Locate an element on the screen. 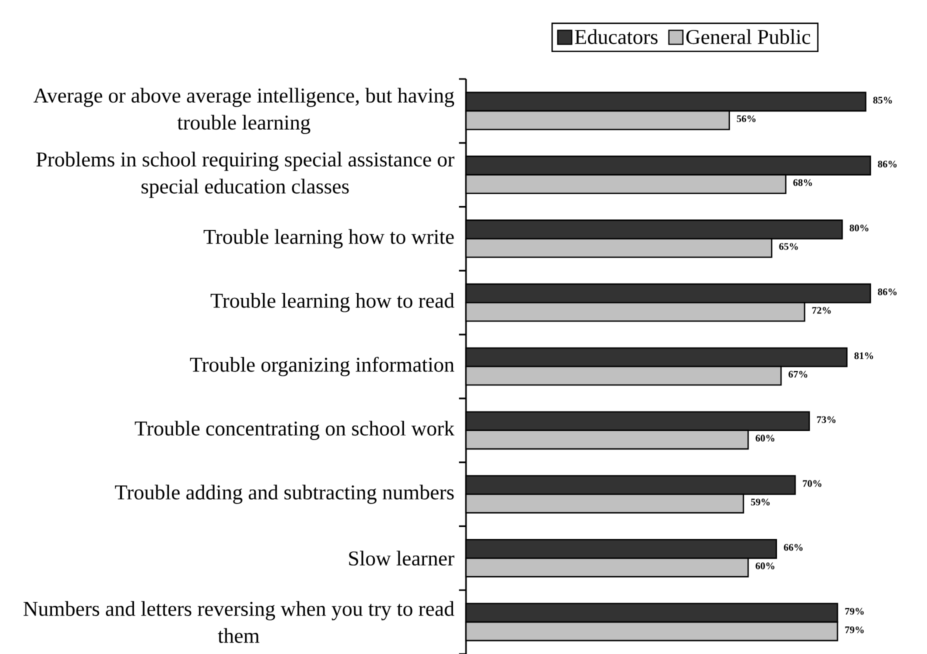 Image resolution: width=927 pixels, height=654 pixels. data-label: 73% is located at coordinates (826, 419).